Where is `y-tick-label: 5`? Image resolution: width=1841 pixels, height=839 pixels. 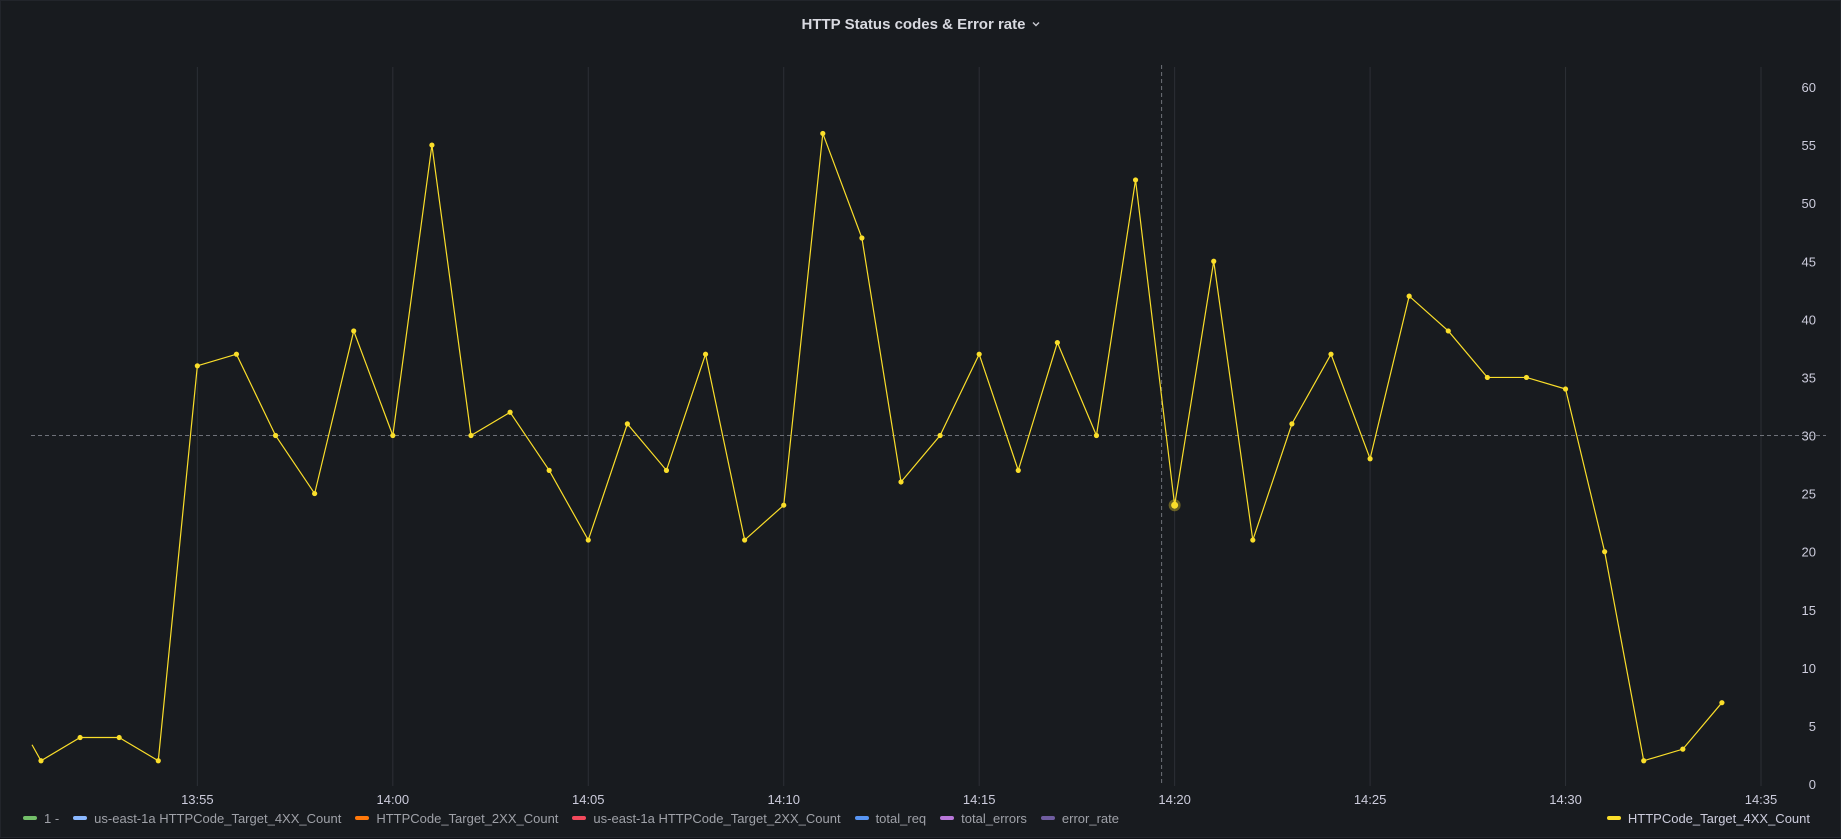
y-tick-label: 5 is located at coordinates (1812, 726).